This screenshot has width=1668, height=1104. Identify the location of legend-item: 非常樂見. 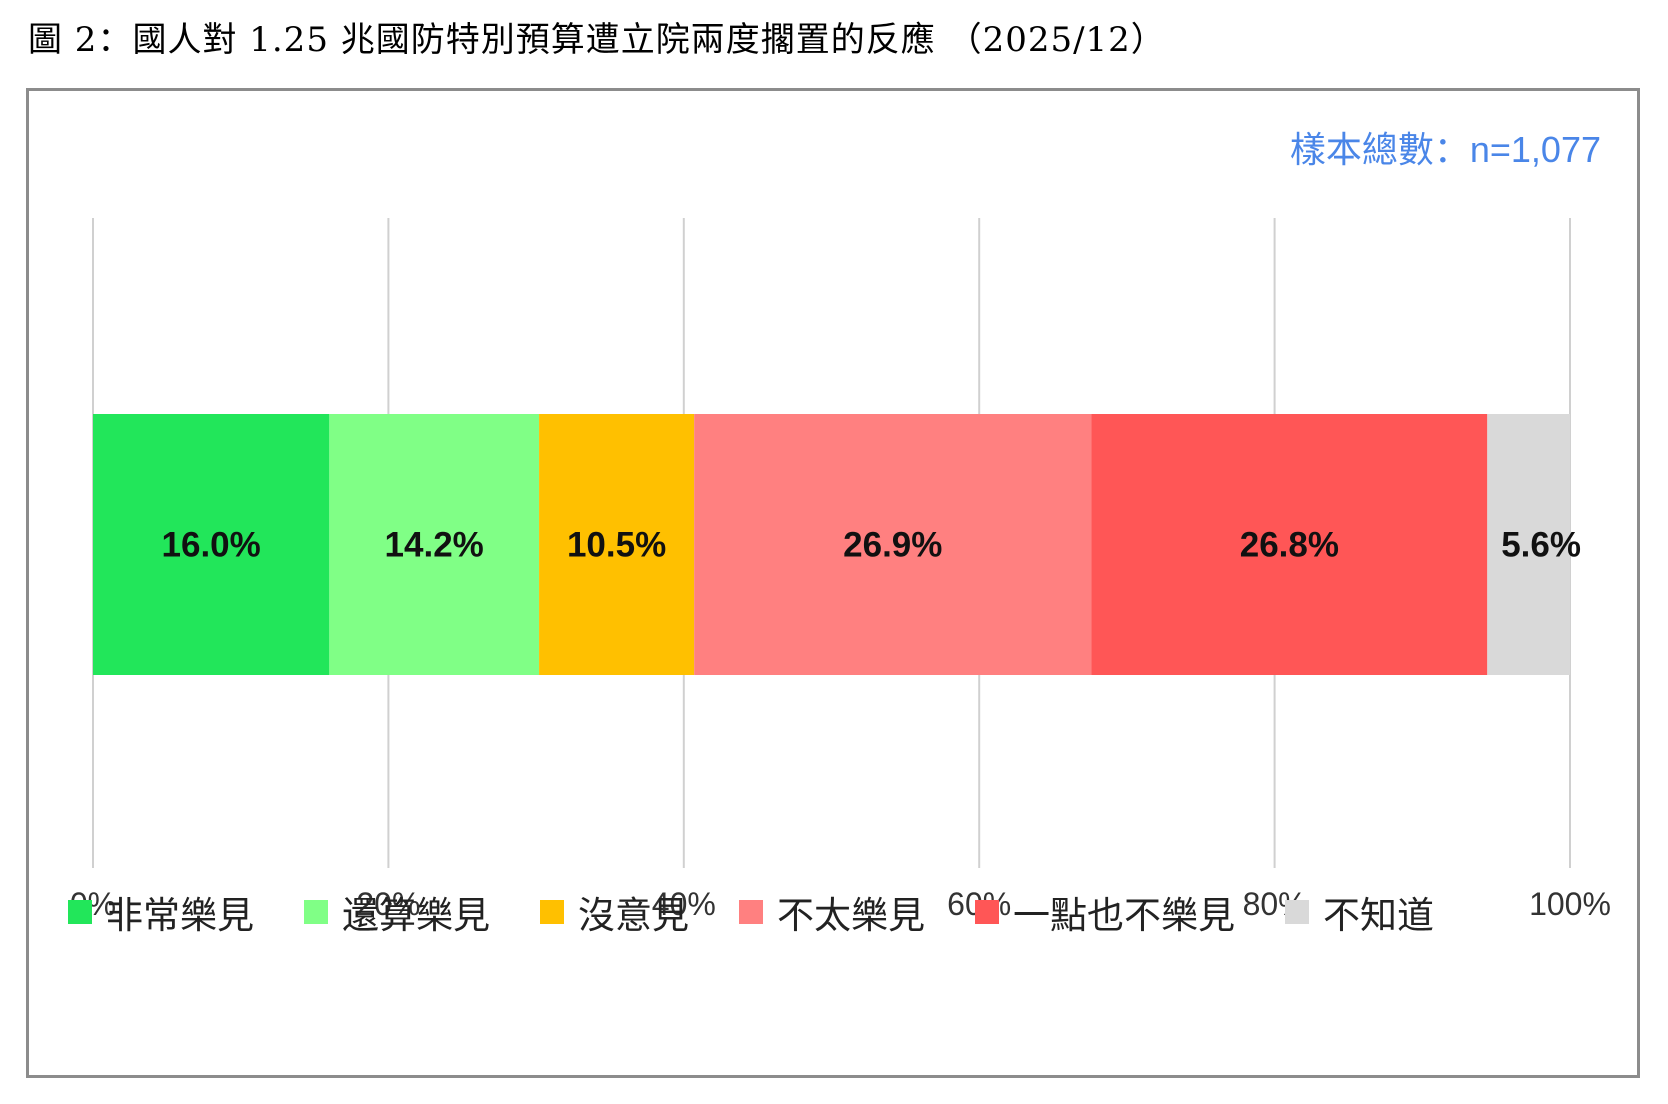
(161, 912).